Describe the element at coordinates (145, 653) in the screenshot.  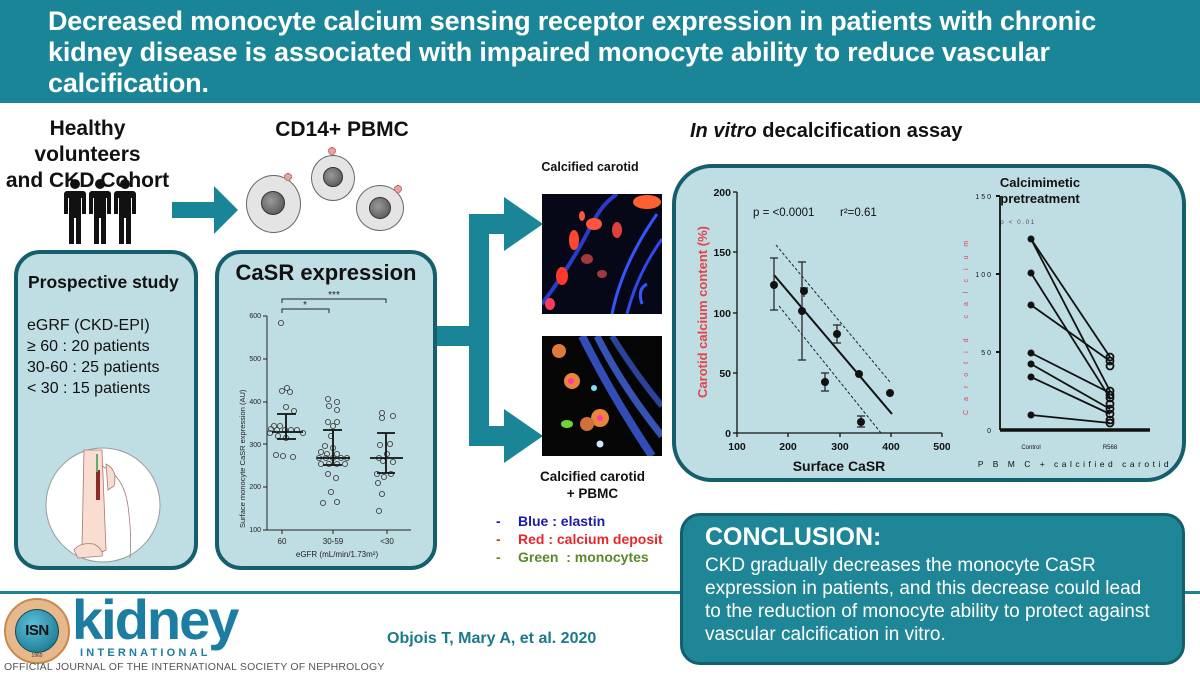
I see `kidney-brand-sub: INTERNATIONAL` at that location.